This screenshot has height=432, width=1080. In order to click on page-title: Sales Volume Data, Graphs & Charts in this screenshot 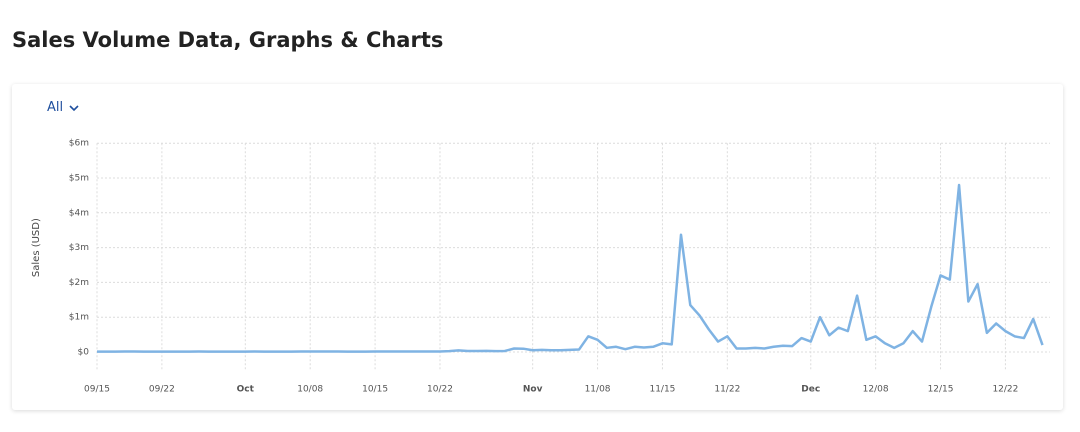, I will do `click(228, 40)`.